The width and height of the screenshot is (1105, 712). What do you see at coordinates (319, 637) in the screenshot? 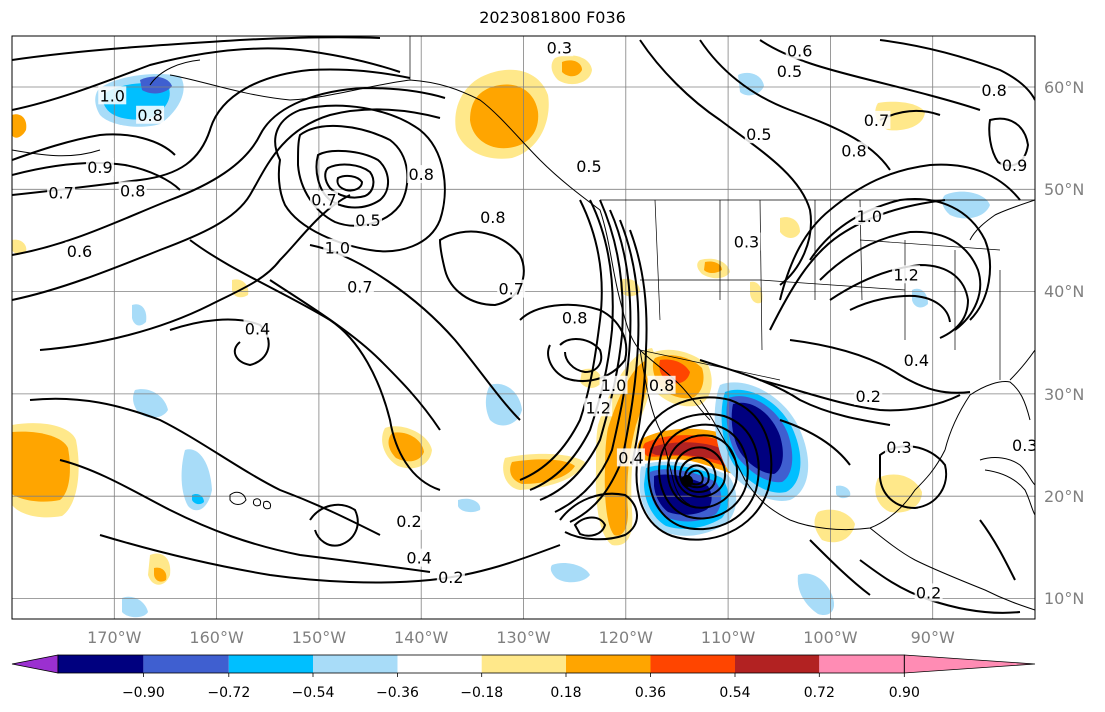
I see `lon-label-150w: 150°W` at bounding box center [319, 637].